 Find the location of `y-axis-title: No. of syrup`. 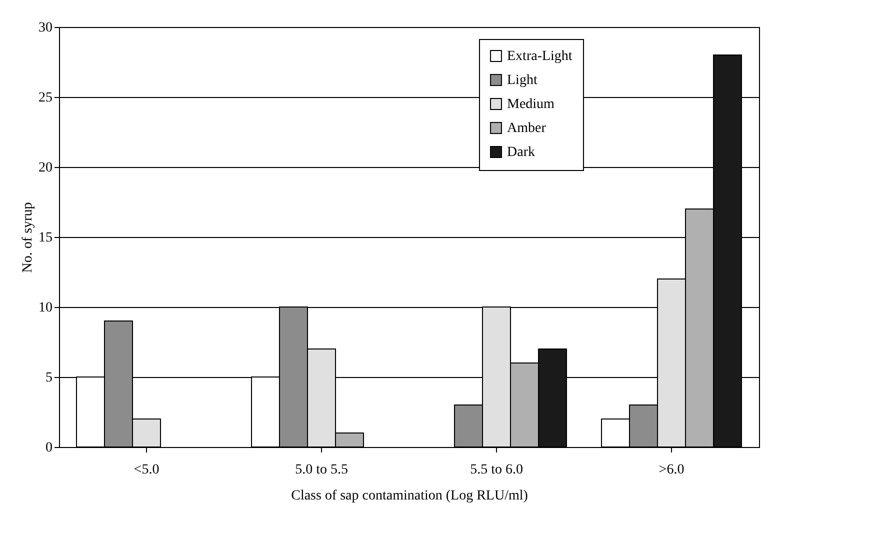

y-axis-title: No. of syrup is located at coordinates (28, 237).